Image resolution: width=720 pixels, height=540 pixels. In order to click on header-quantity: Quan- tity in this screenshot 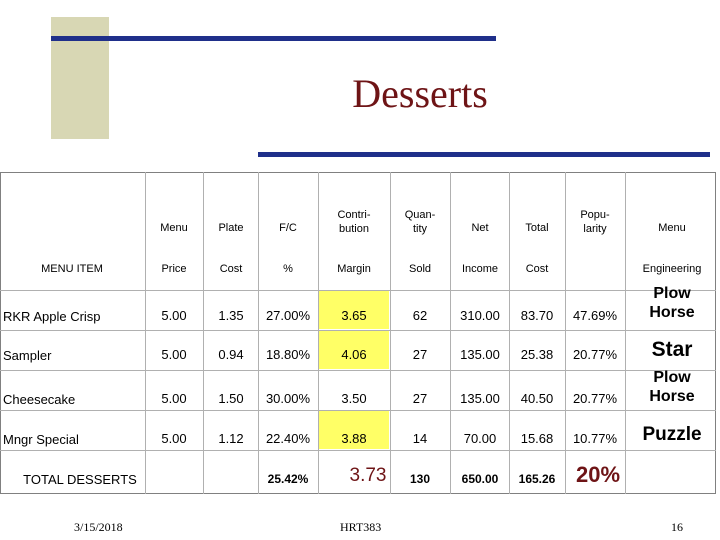, I will do `click(420, 222)`.